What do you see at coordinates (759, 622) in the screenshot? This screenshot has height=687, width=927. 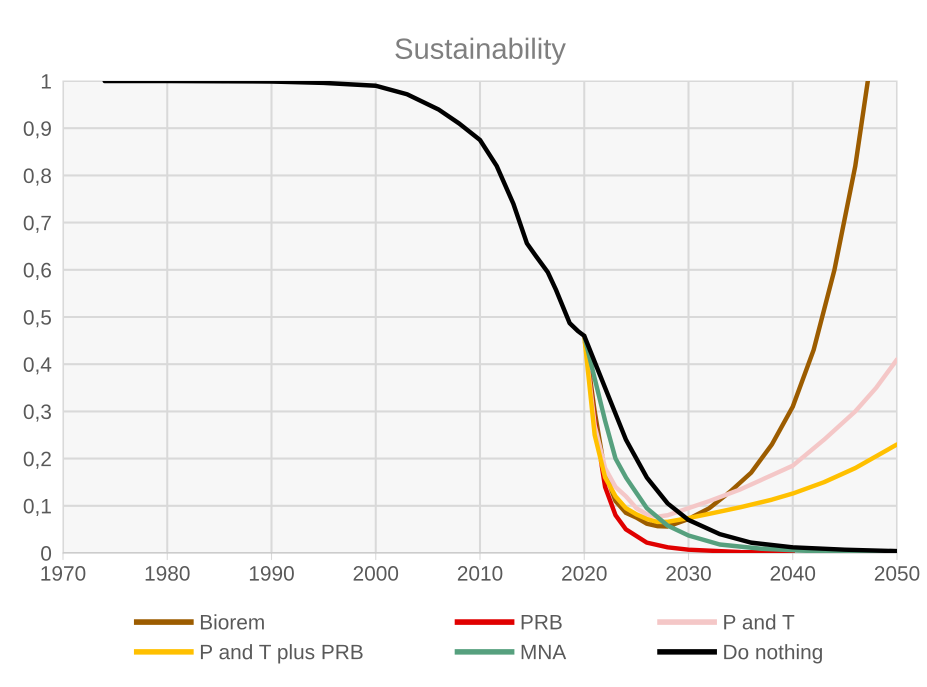 I see `legend-label: P and T` at bounding box center [759, 622].